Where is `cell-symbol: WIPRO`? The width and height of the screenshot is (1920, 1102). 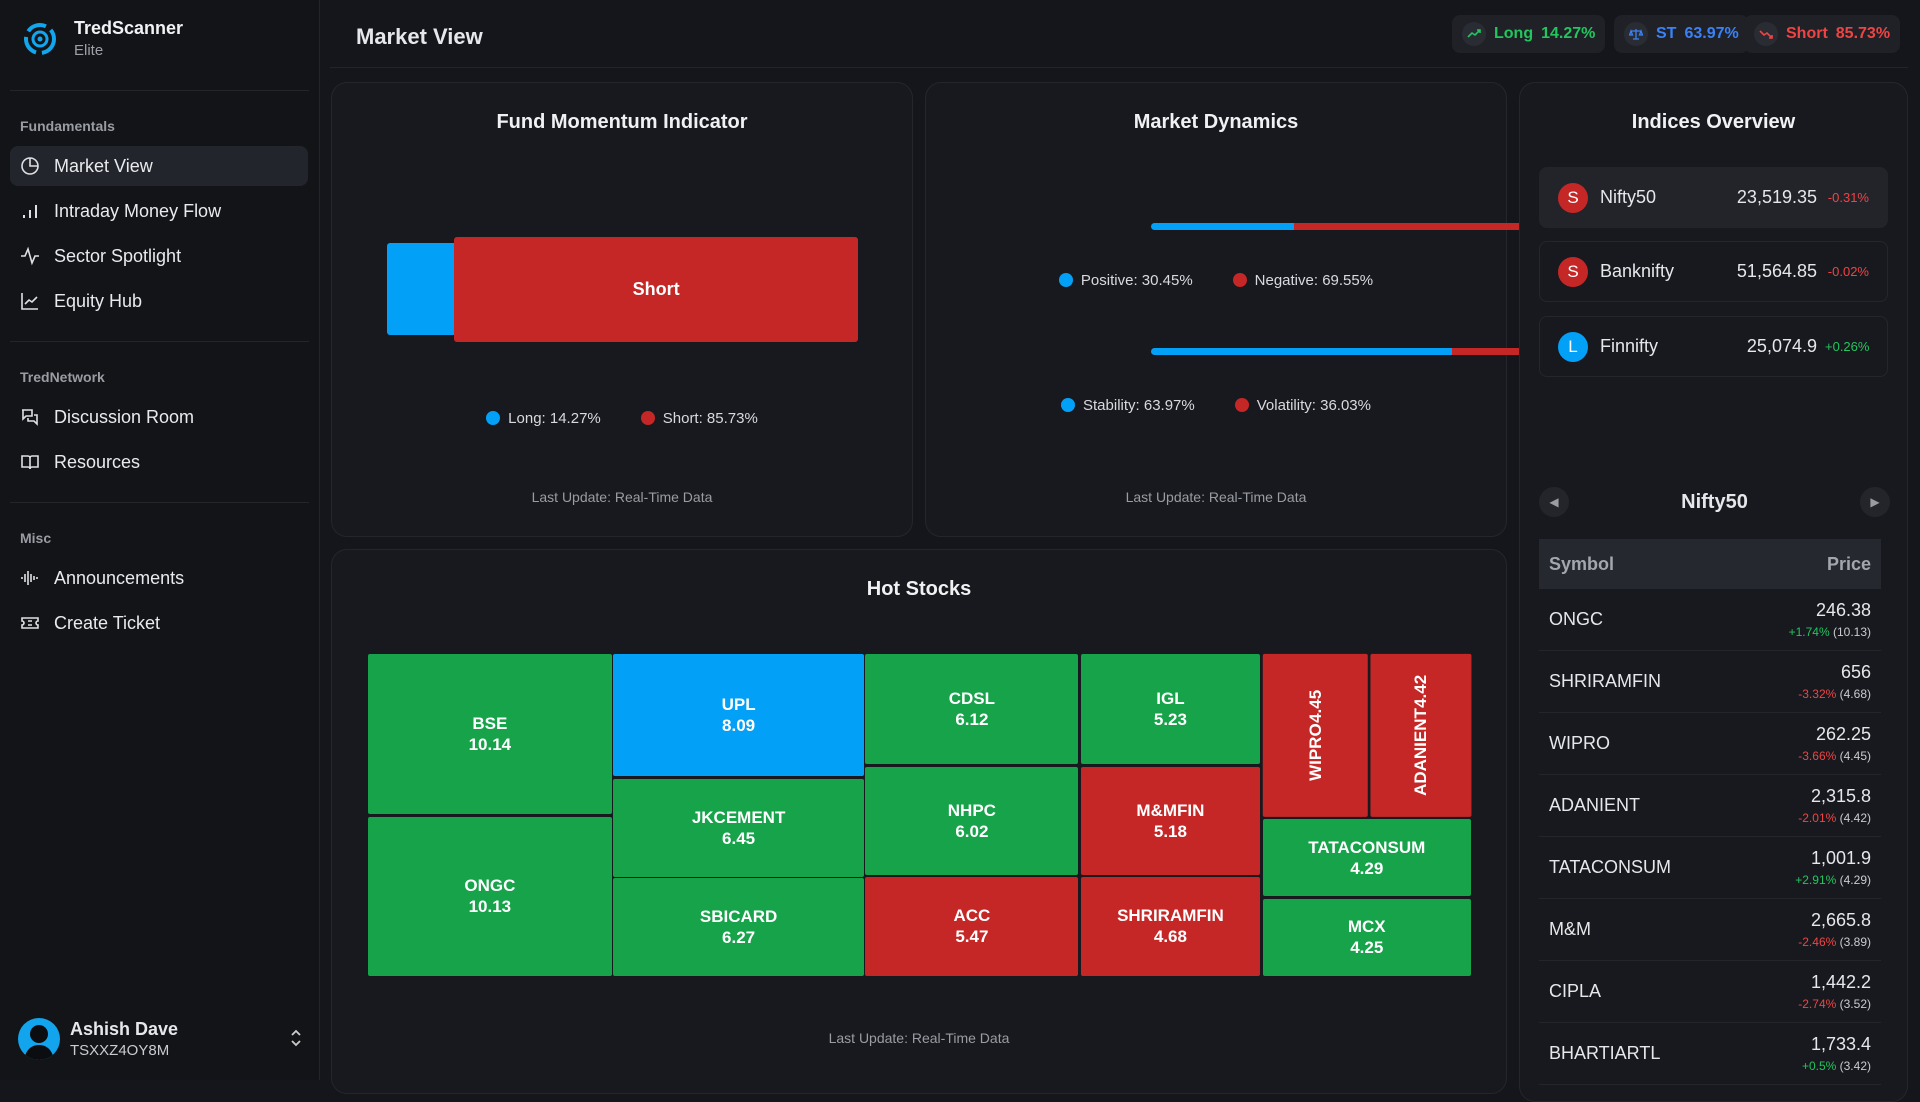
cell-symbol: WIPRO is located at coordinates (1315, 752).